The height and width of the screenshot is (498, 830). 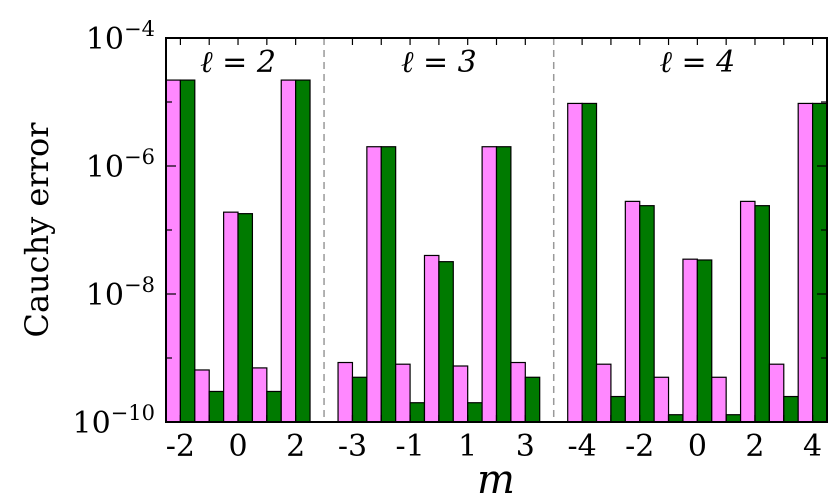 I want to click on x-tick-label: -4, so click(x=582, y=446).